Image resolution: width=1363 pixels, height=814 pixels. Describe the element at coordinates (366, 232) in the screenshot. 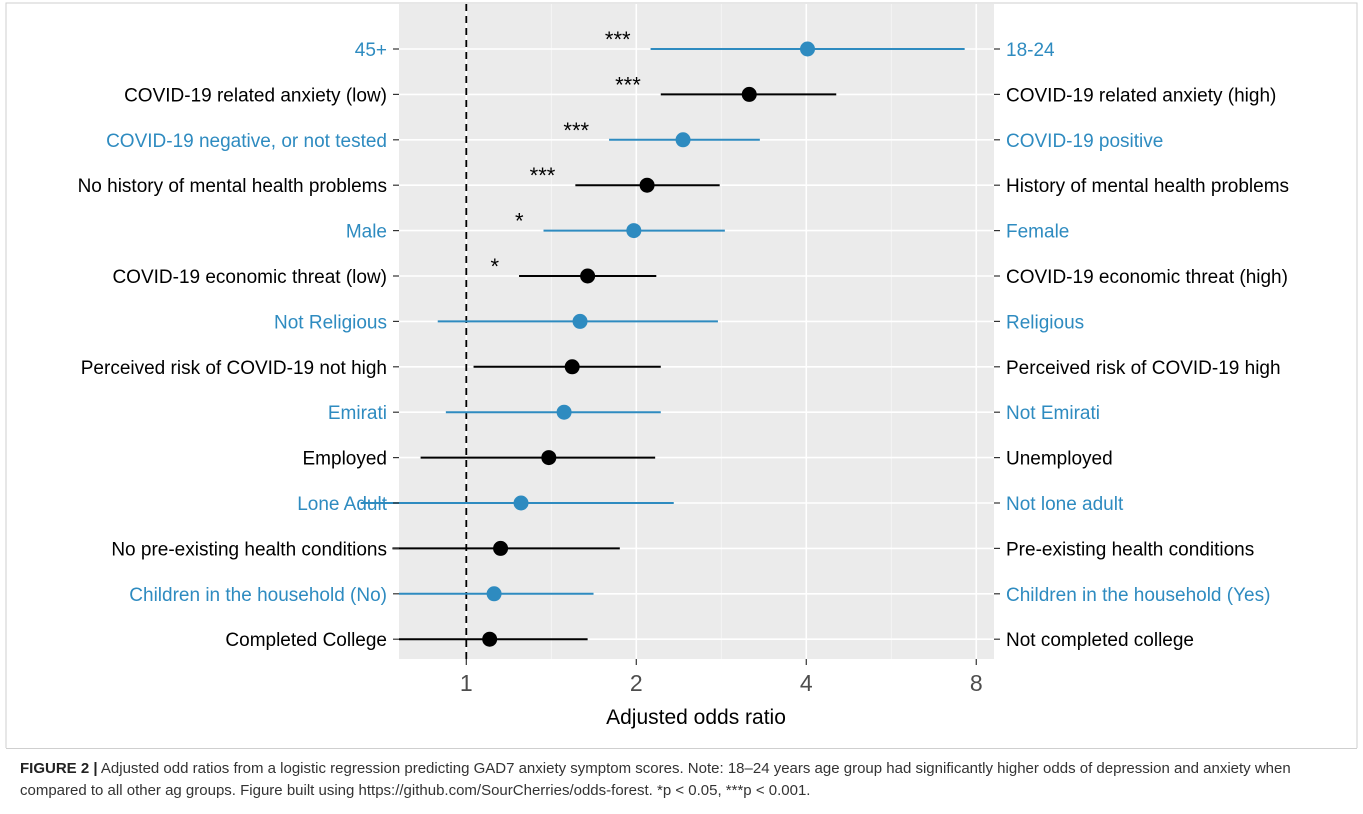

I see `y-left-label: Male` at that location.